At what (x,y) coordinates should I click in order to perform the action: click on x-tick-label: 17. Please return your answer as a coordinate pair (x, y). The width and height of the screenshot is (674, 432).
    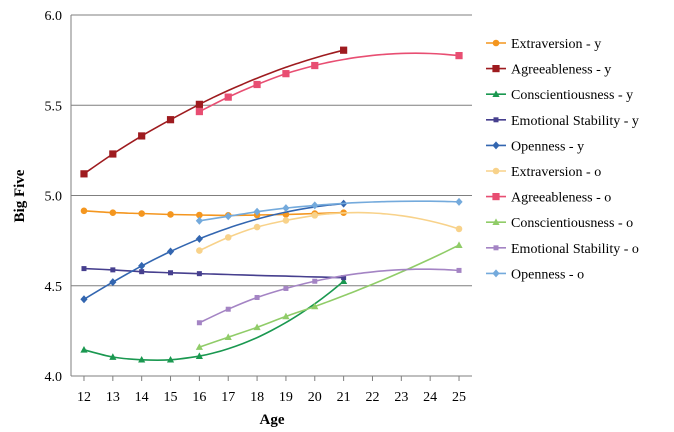
    Looking at the image, I should click on (228, 397).